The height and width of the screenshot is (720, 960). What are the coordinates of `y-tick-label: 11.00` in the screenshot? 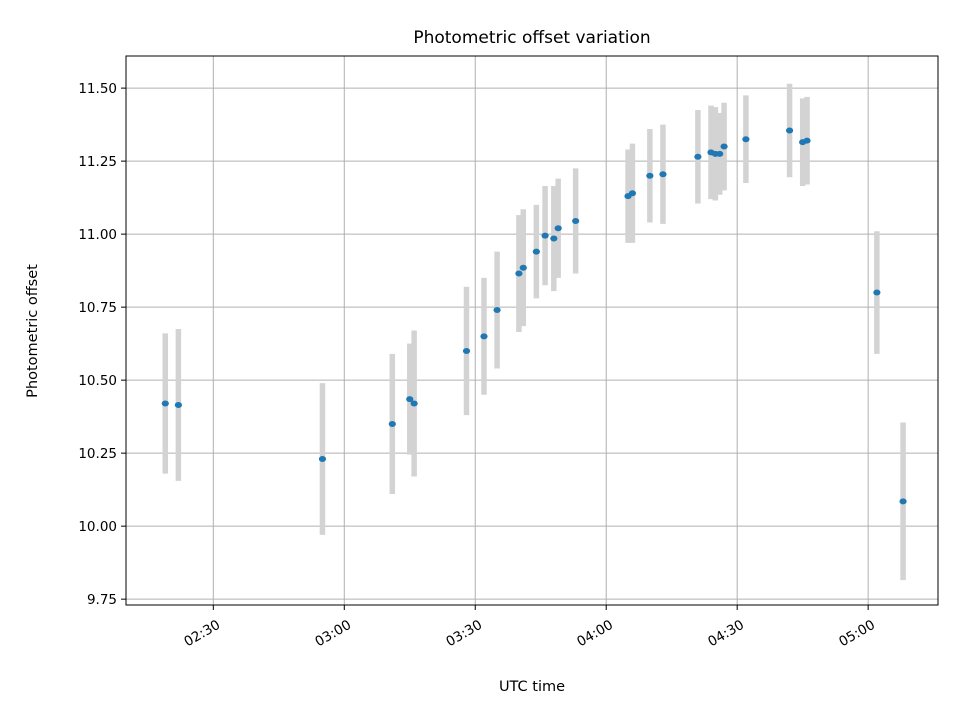 It's located at (97, 235).